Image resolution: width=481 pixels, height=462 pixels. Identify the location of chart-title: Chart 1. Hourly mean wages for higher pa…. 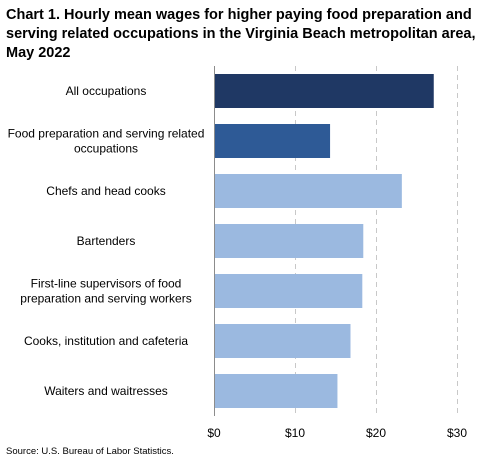
(241, 34).